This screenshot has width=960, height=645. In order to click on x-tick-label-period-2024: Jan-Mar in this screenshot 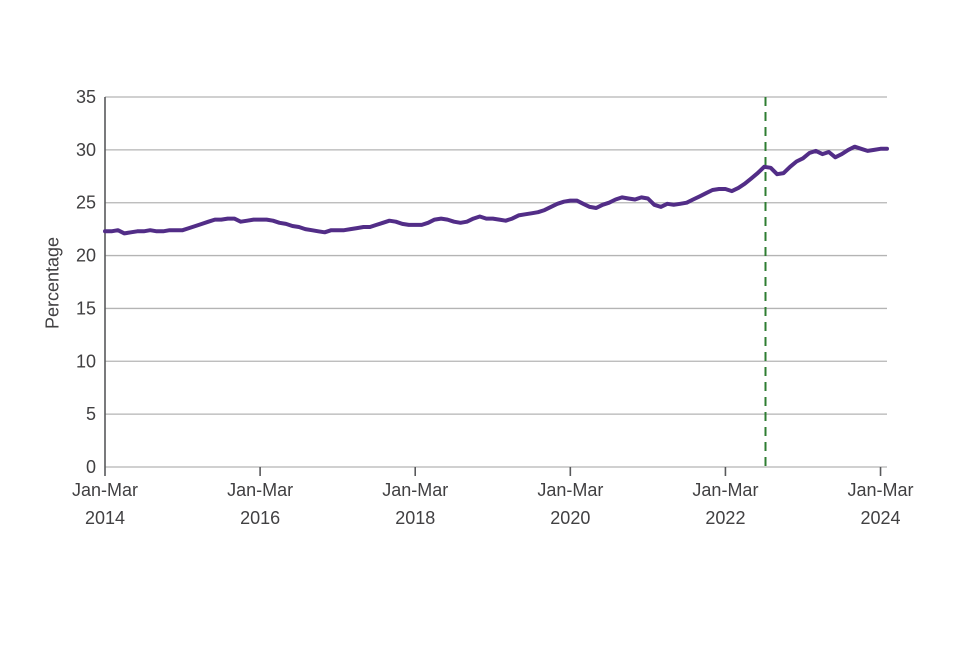, I will do `click(881, 490)`.